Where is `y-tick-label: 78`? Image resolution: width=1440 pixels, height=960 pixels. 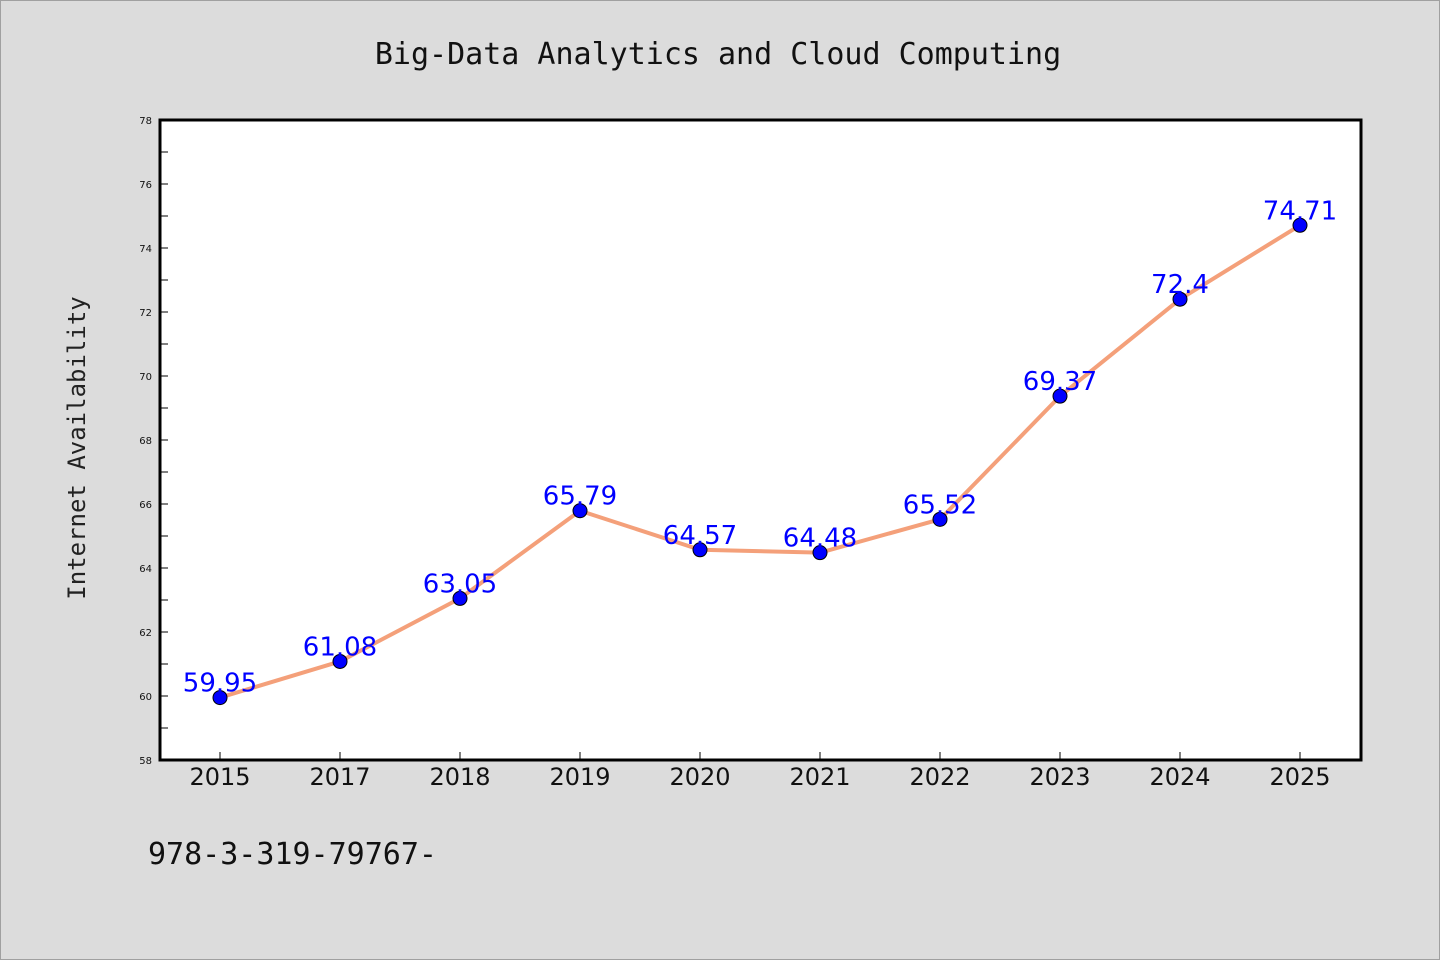
y-tick-label: 78 is located at coordinates (145, 121).